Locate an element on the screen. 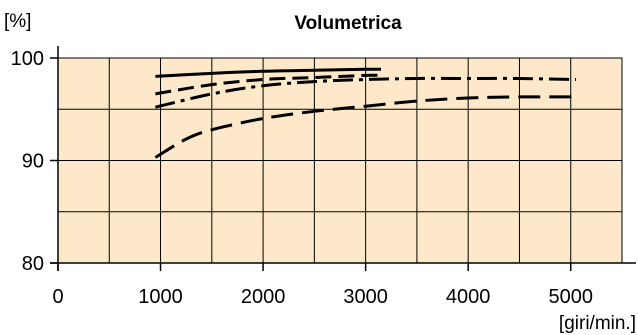  y-tick-label: 90 is located at coordinates (33, 162).